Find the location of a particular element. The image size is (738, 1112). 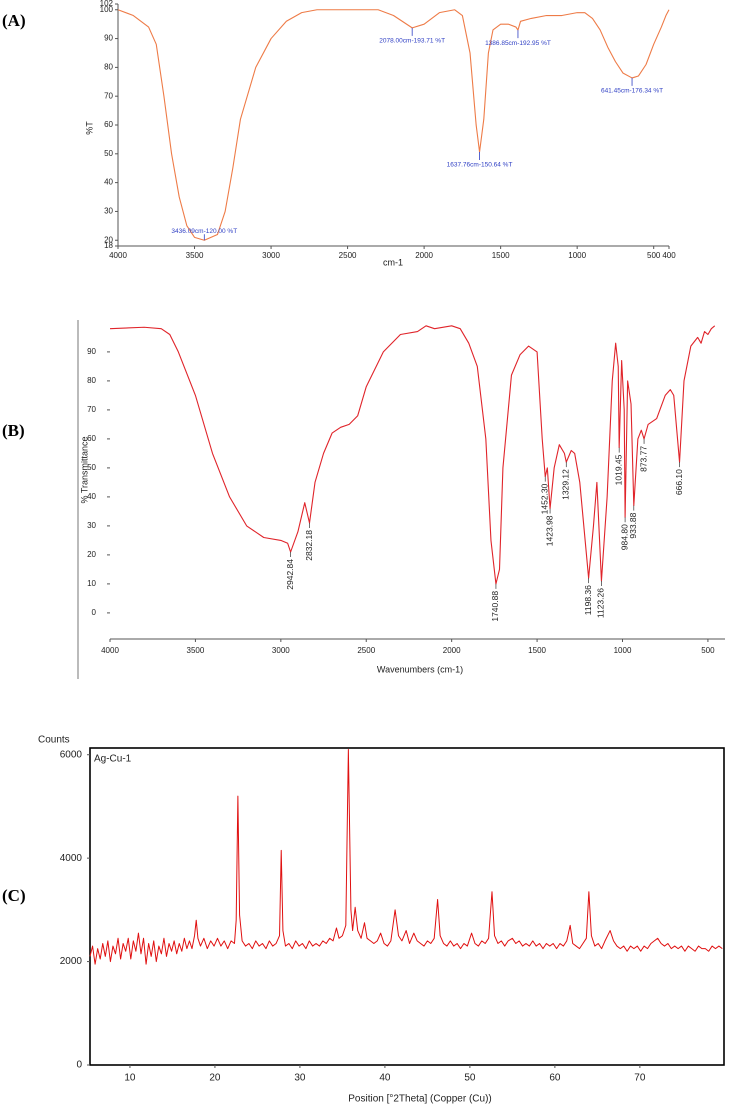

x-axis-label: Wavenumbers (cm-1) is located at coordinates (420, 669).